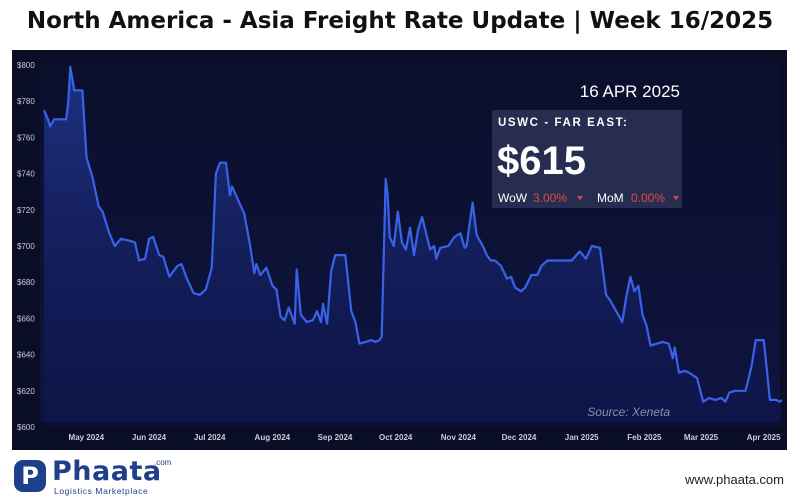 The width and height of the screenshot is (800, 500). What do you see at coordinates (26, 391) in the screenshot?
I see `y-tick-label: $620` at bounding box center [26, 391].